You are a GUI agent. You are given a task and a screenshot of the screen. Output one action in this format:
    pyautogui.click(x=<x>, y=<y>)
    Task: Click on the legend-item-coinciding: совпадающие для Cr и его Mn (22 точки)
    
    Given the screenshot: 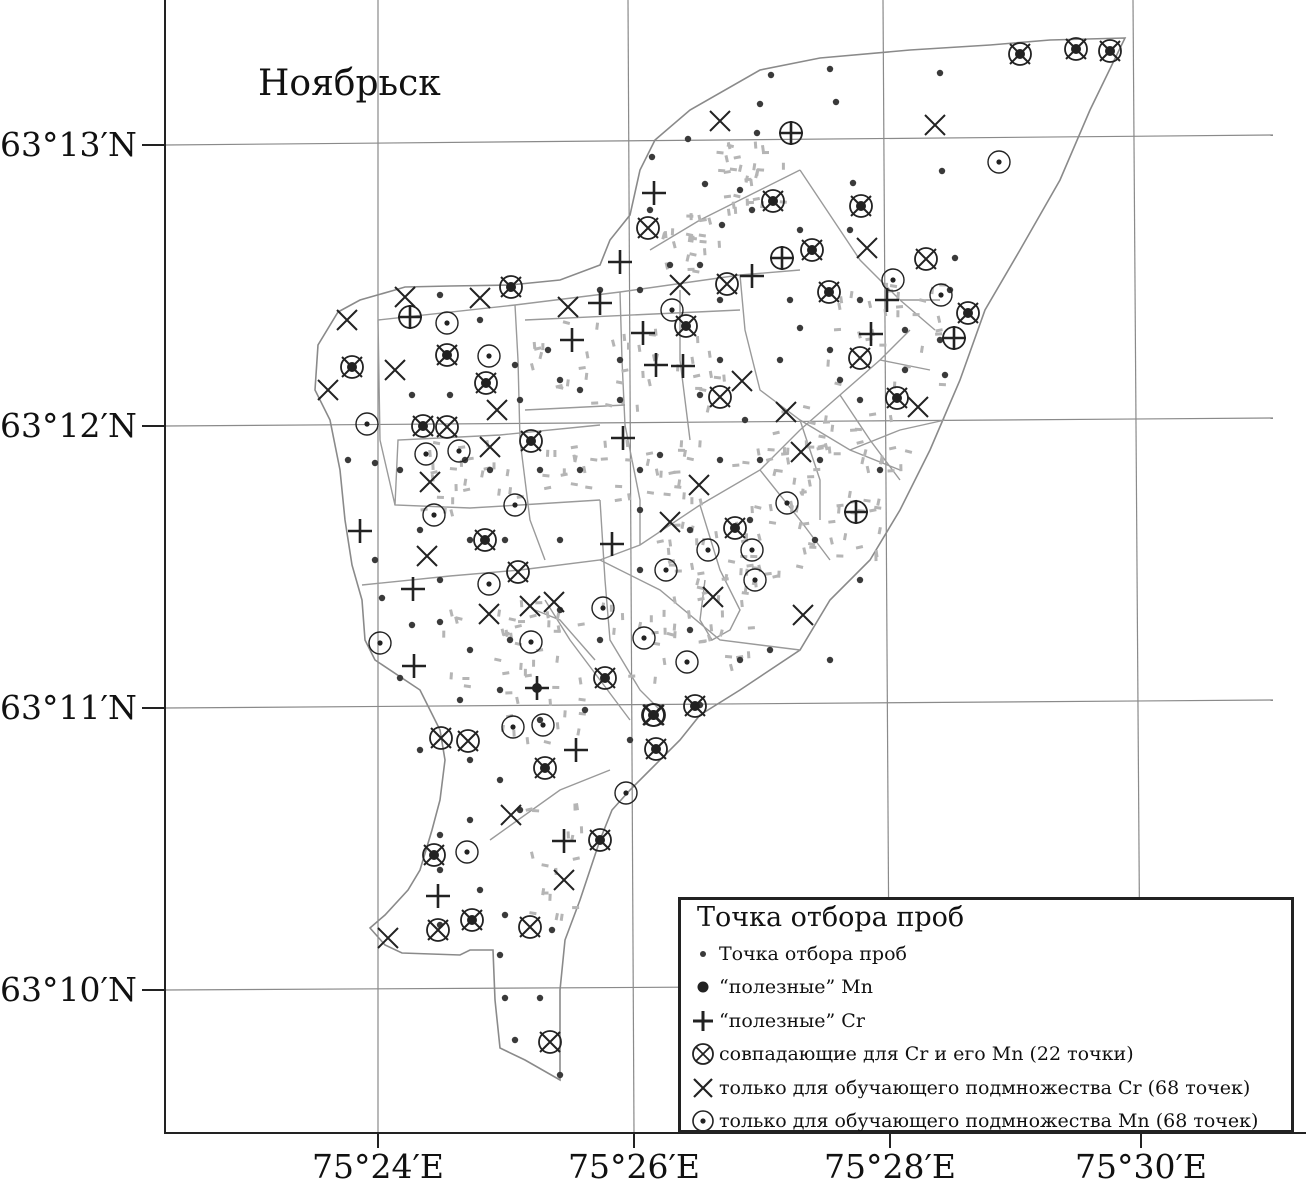 What is the action you would take?
    pyautogui.click(x=991, y=1055)
    